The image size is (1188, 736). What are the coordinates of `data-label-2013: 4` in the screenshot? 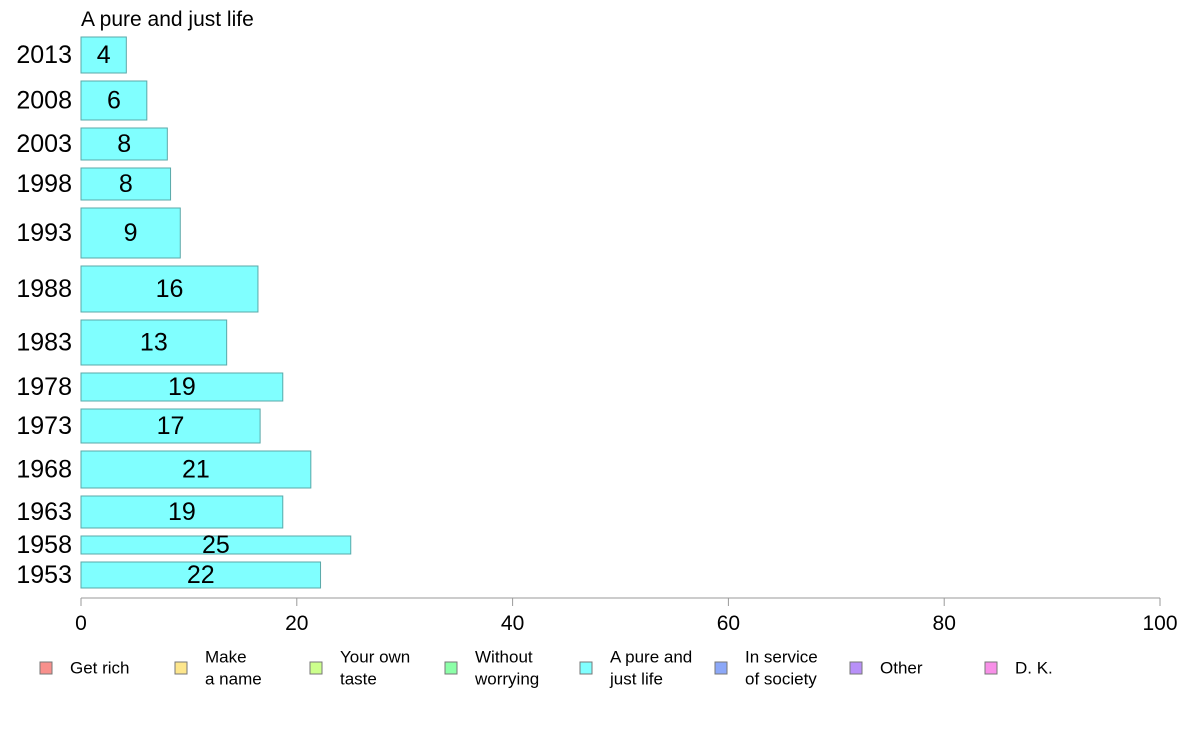 It's located at (104, 55).